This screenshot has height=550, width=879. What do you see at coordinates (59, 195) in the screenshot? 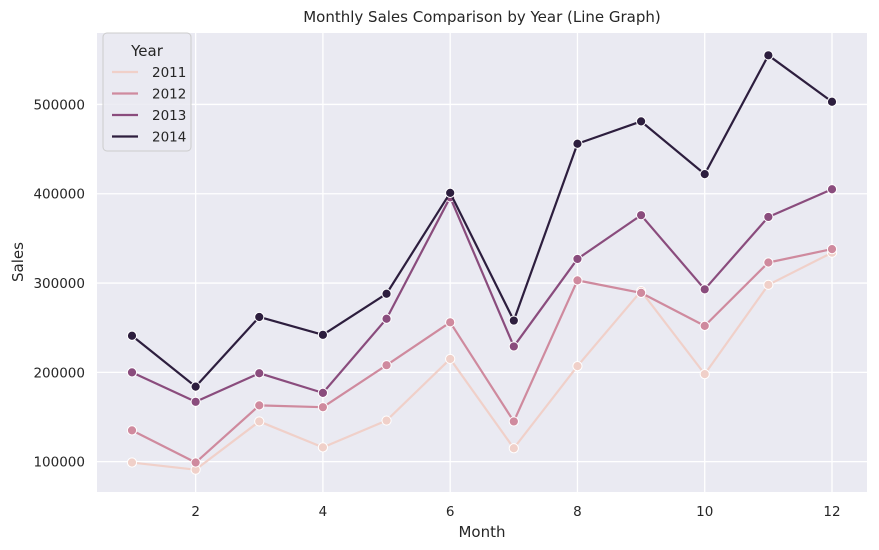
I see `y-tick-label: 400000` at bounding box center [59, 195].